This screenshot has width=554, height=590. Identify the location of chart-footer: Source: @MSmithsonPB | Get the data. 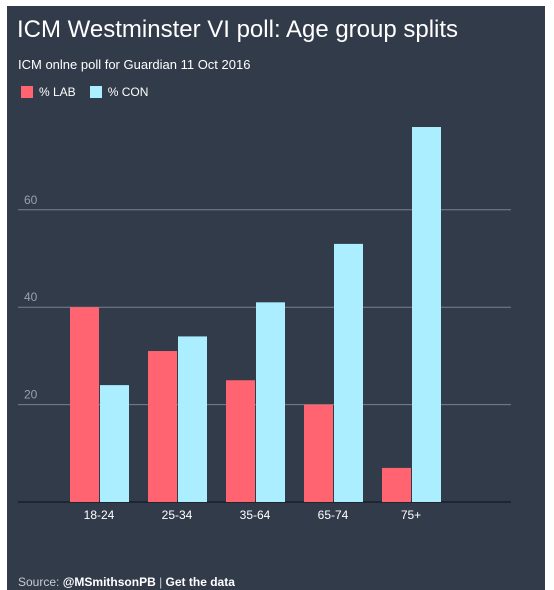
(126, 582).